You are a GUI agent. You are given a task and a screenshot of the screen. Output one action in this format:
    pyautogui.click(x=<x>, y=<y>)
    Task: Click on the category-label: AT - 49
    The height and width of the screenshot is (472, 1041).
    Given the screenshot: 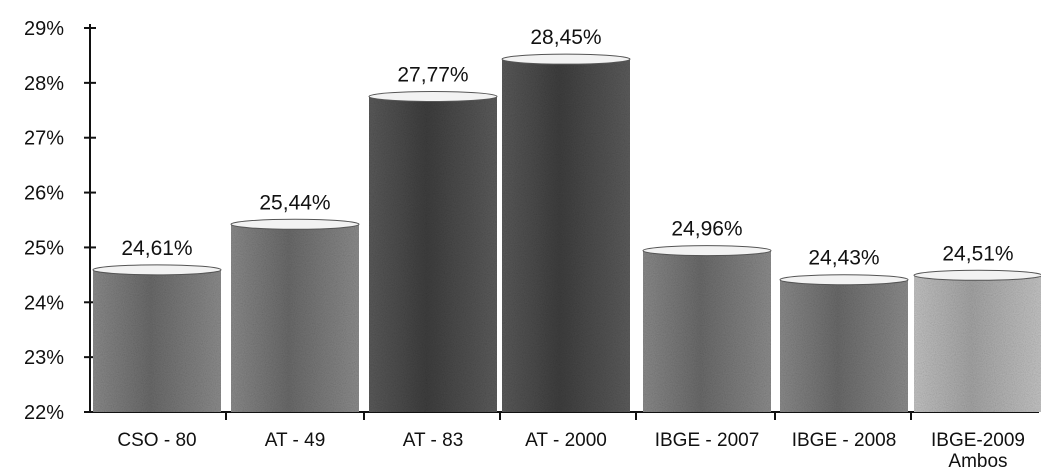 What is the action you would take?
    pyautogui.click(x=295, y=440)
    